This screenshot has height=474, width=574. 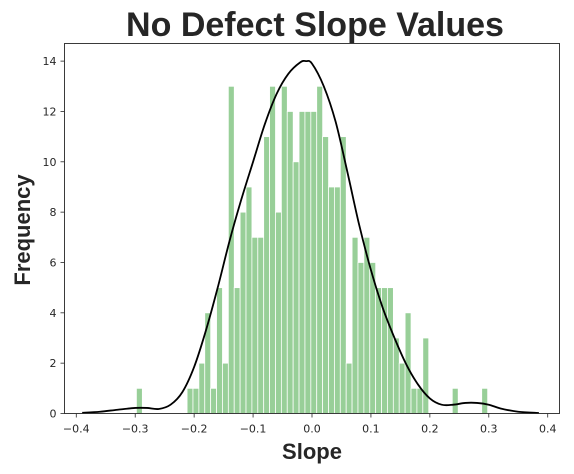 What do you see at coordinates (53, 212) in the screenshot?
I see `y-tick-label: 8` at bounding box center [53, 212].